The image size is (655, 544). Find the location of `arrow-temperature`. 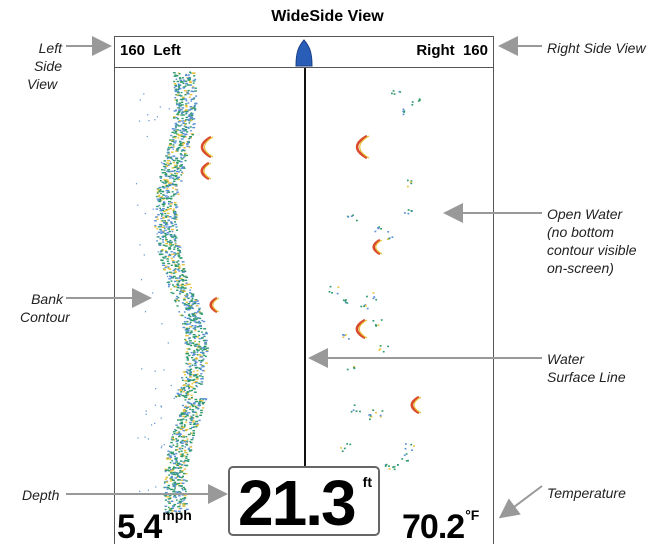

arrow-temperature is located at coordinates (522, 501).